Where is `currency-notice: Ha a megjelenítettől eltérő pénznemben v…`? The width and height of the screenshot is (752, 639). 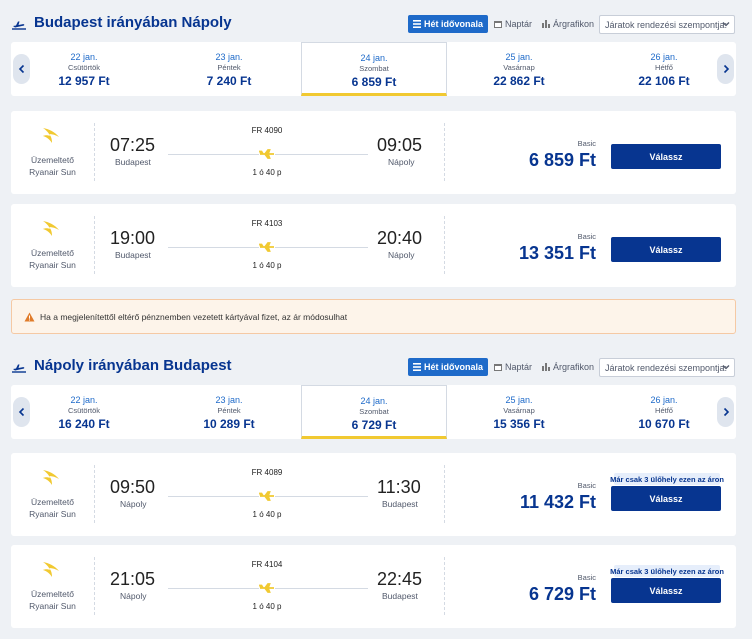
currency-notice: Ha a megjelenítettől eltérő pénznemben v… is located at coordinates (373, 316).